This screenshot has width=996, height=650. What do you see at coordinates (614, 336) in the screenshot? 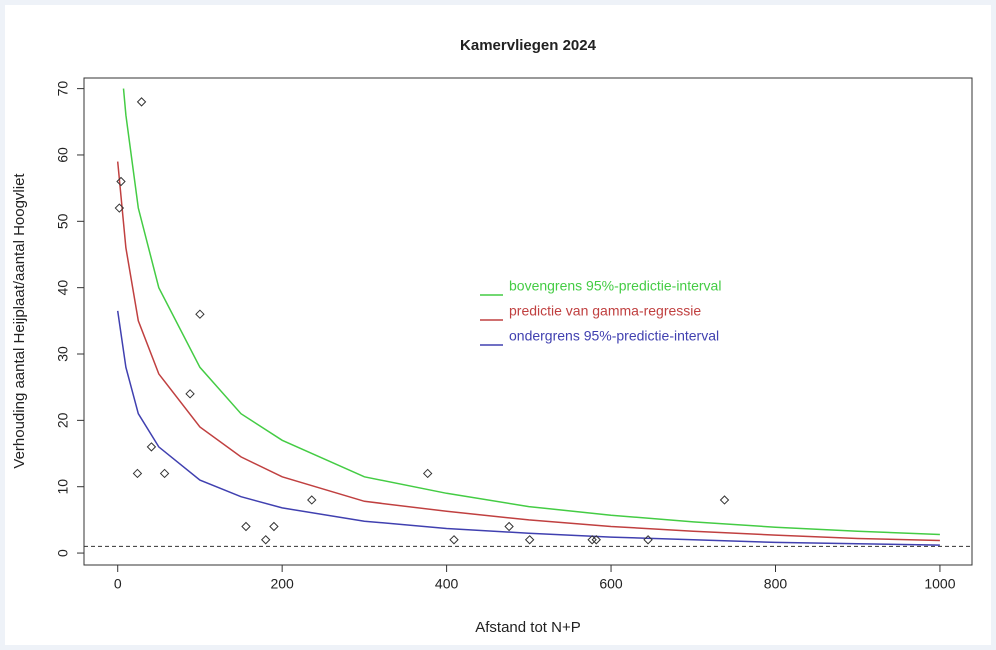
I see `legend-label: ondergrens 95%-predictie-interval` at bounding box center [614, 336].